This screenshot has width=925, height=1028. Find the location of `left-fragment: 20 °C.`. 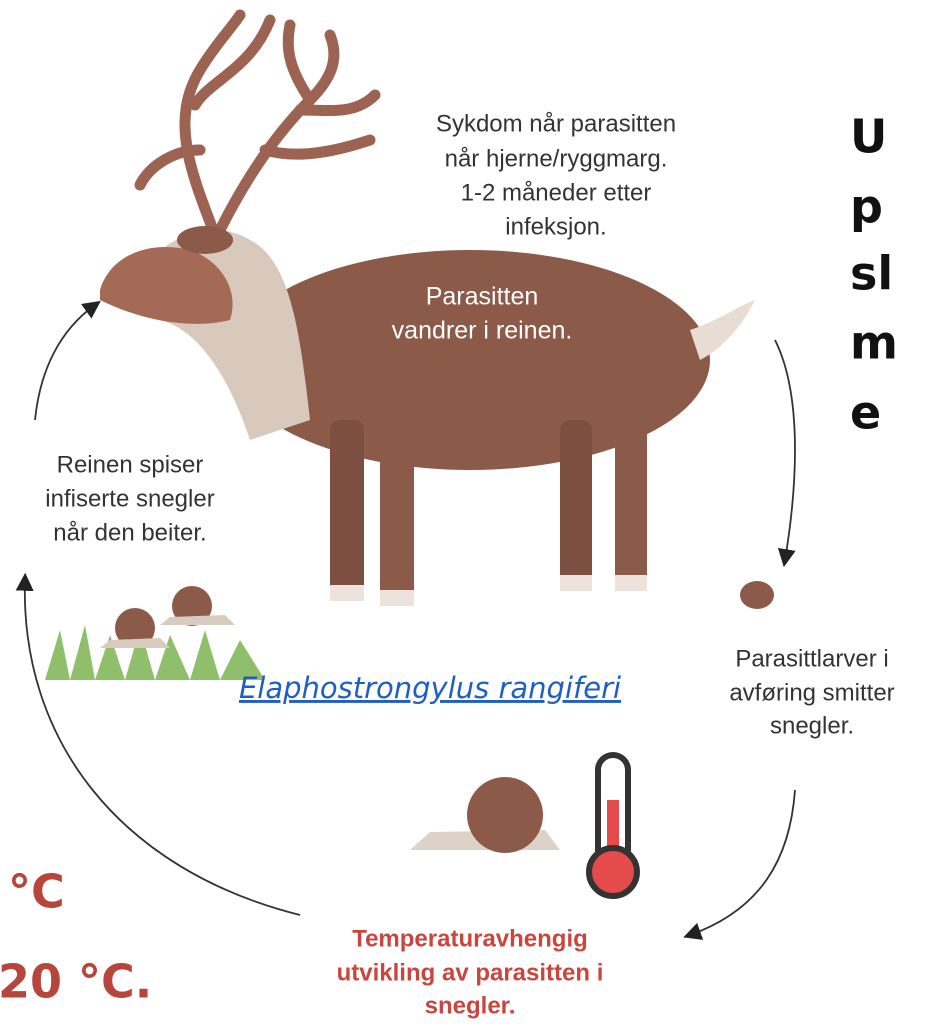

left-fragment: 20 °C. is located at coordinates (76, 982).